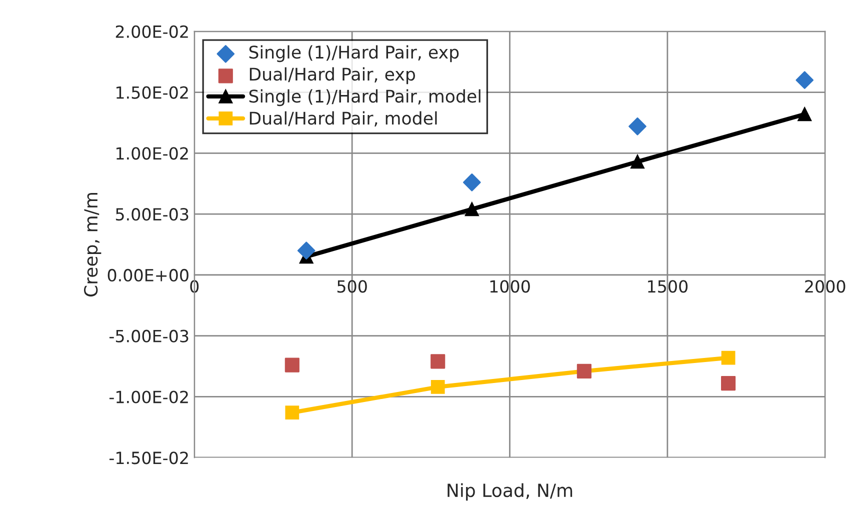  What do you see at coordinates (343, 119) in the screenshot?
I see `legend-label: Dual/Hard Pair, model` at bounding box center [343, 119].